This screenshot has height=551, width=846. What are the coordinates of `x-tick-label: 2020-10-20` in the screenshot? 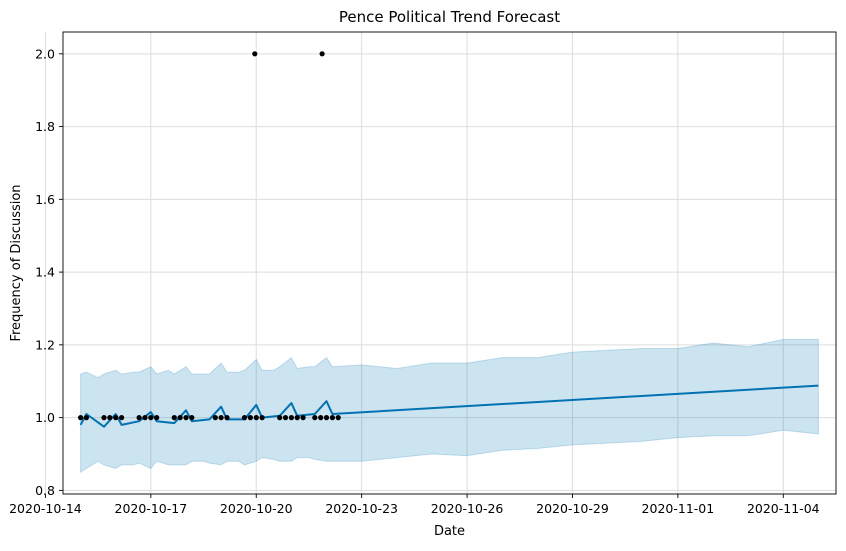 It's located at (256, 508).